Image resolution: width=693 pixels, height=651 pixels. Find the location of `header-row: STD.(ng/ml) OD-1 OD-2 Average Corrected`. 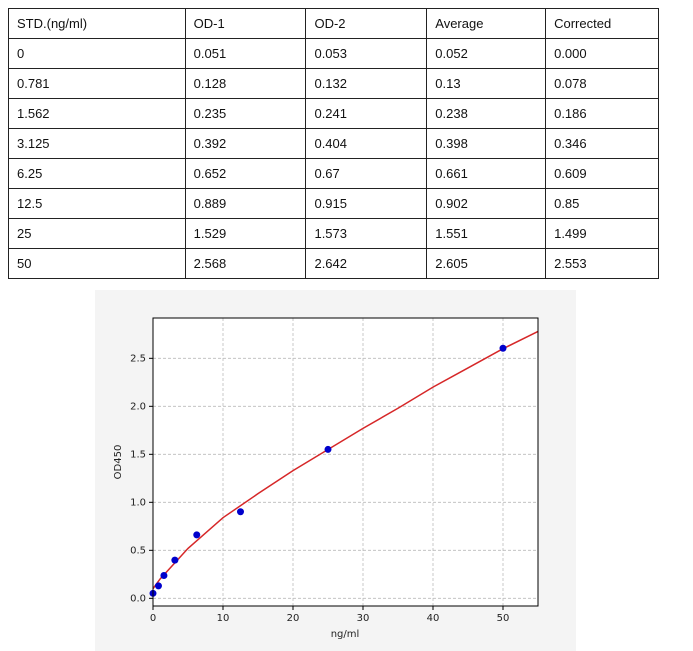

header-row: STD.(ng/ml) OD-1 OD-2 Average Corrected is located at coordinates (333, 23).